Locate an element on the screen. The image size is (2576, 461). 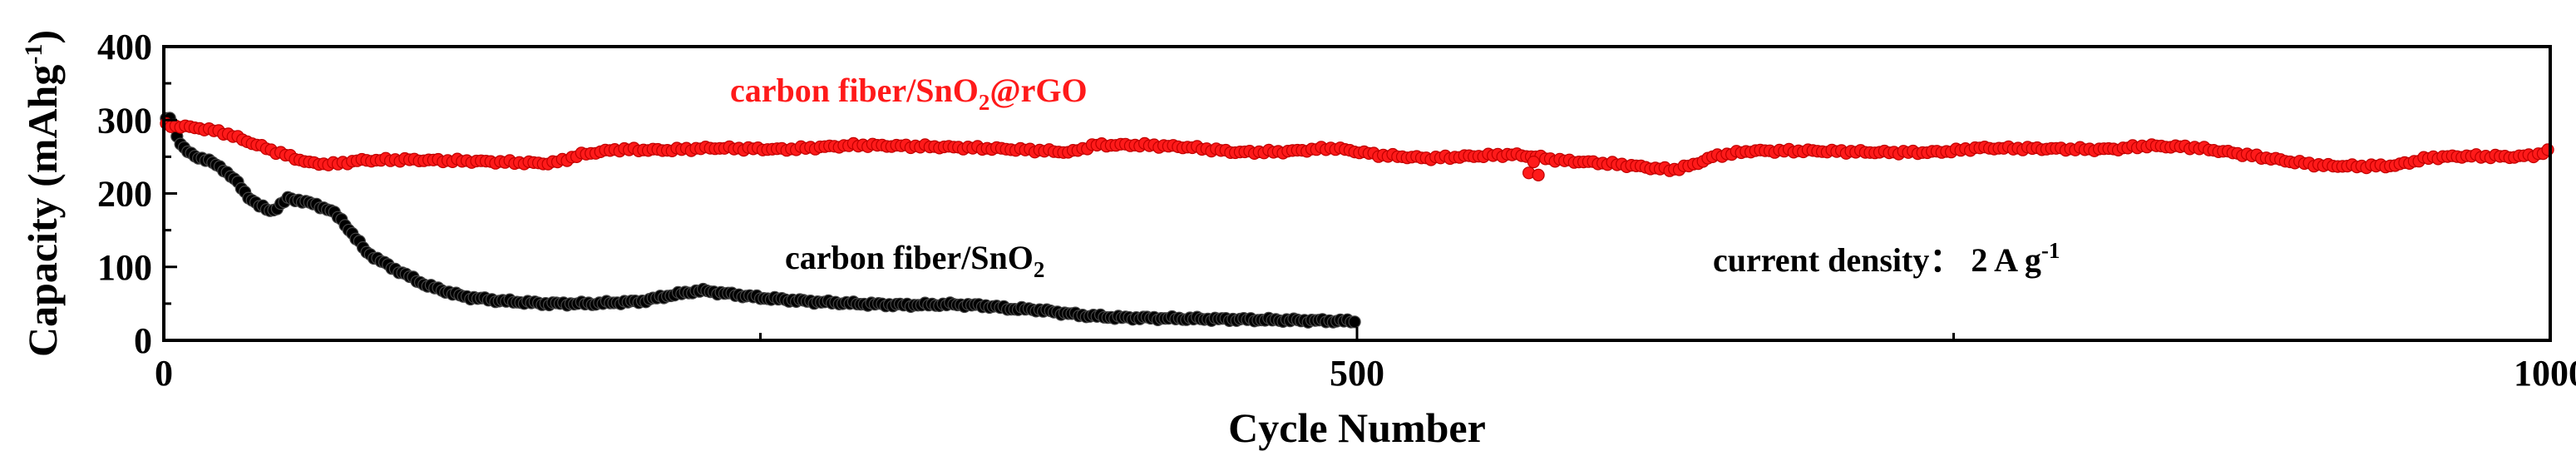
series-label-red-main: carbon fiber/SnO is located at coordinates (854, 90).